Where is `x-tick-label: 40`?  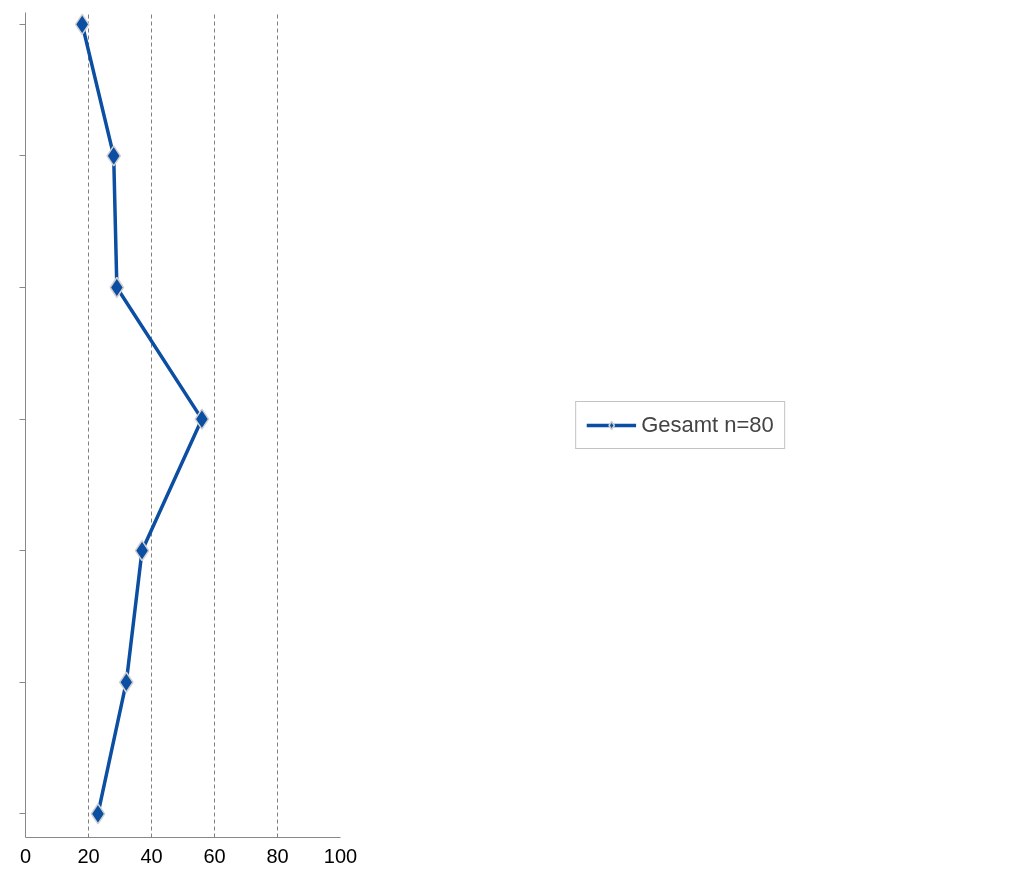 x-tick-label: 40 is located at coordinates (151, 855).